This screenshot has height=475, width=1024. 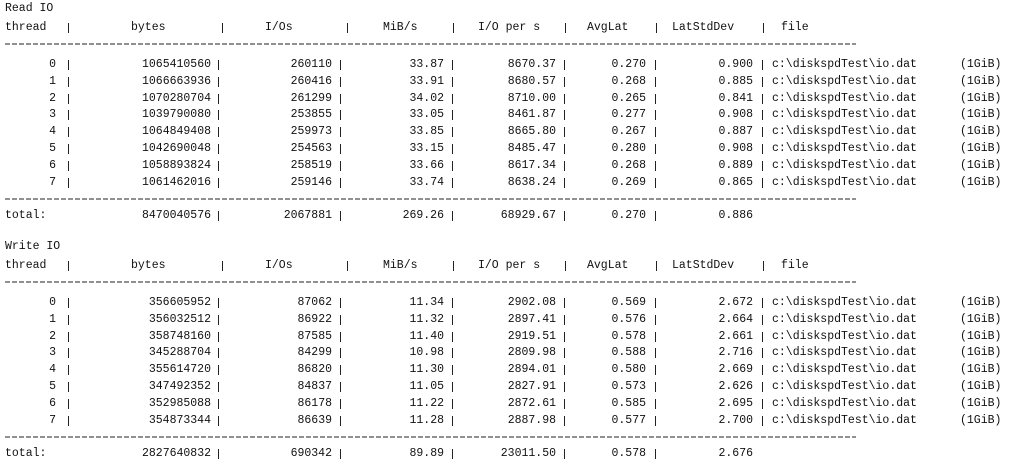 I want to click on cell: 10.98, so click(x=426, y=353).